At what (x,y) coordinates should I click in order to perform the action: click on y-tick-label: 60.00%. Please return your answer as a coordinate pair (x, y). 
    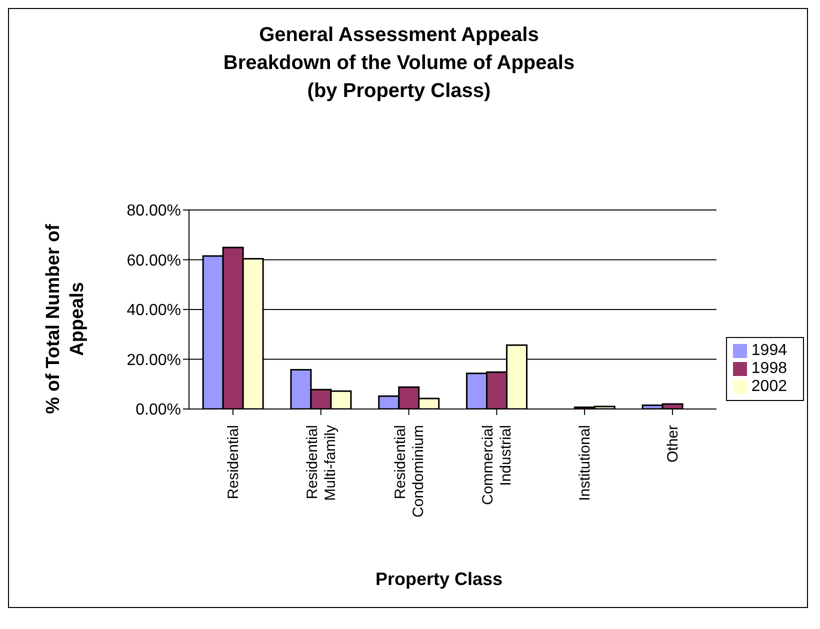
    Looking at the image, I should click on (153, 261).